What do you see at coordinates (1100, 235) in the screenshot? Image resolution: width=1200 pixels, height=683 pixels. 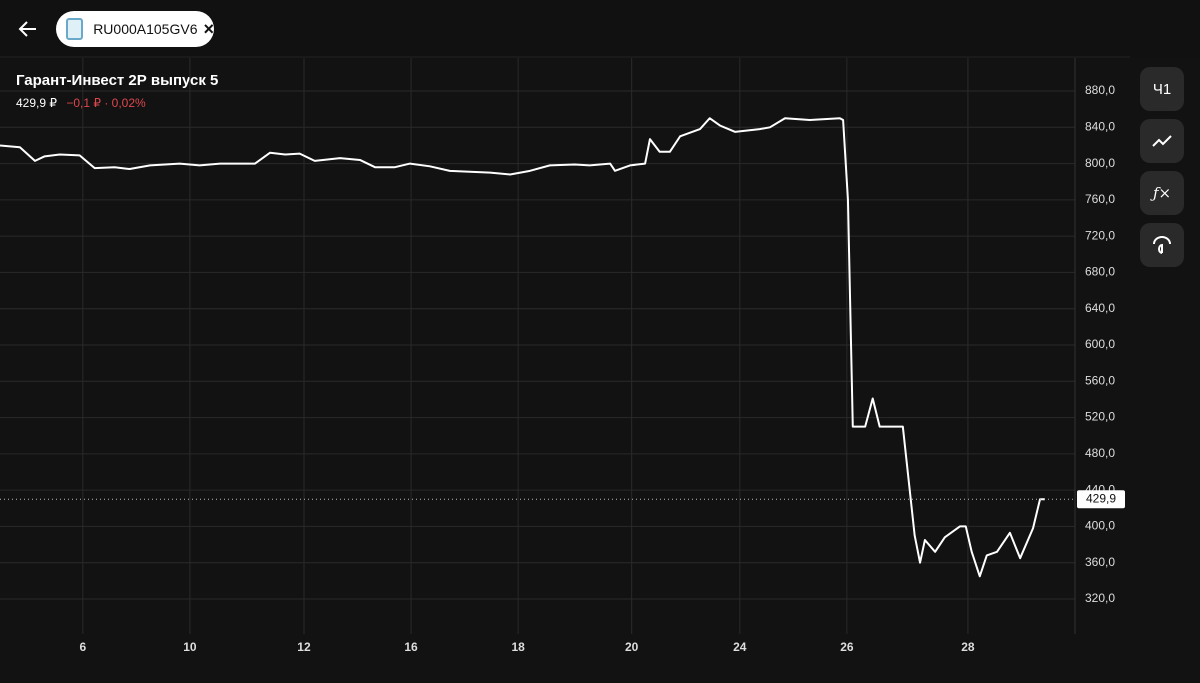 I see `y-tick-label: 720,0` at bounding box center [1100, 235].